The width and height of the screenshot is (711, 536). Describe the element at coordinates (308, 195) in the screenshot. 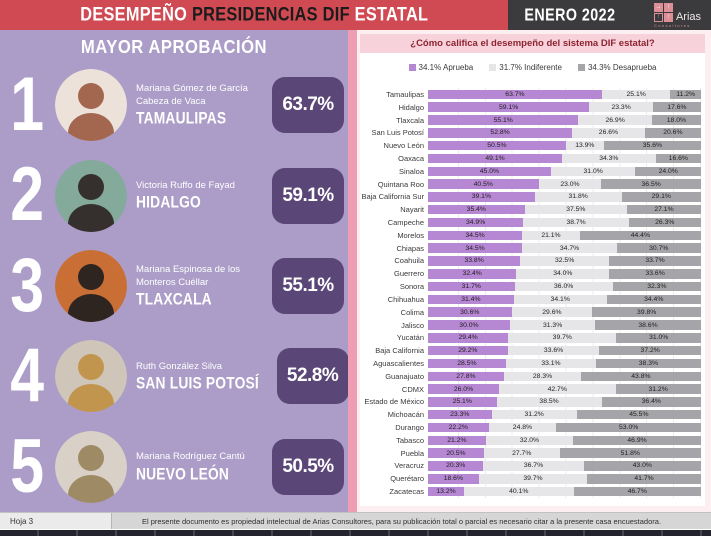

I see `approval-badge: 59.1%` at that location.